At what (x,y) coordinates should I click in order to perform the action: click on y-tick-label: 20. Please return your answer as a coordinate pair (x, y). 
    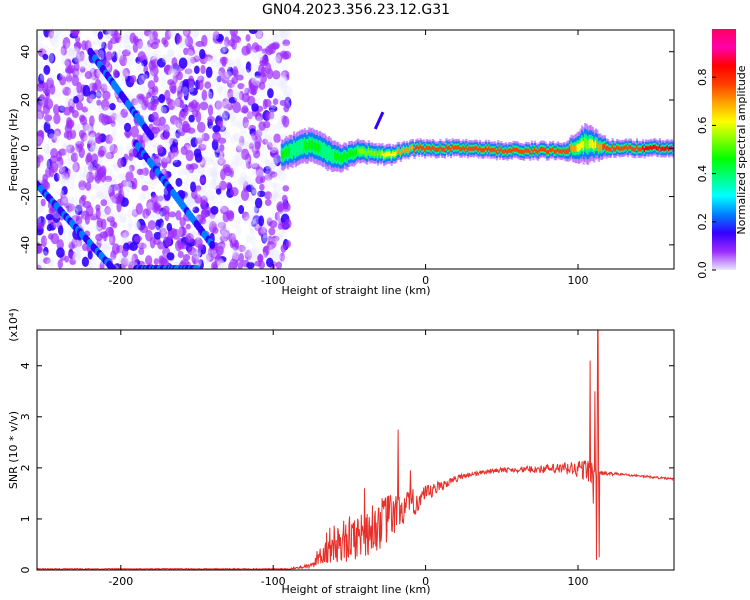
    Looking at the image, I should click on (25, 100).